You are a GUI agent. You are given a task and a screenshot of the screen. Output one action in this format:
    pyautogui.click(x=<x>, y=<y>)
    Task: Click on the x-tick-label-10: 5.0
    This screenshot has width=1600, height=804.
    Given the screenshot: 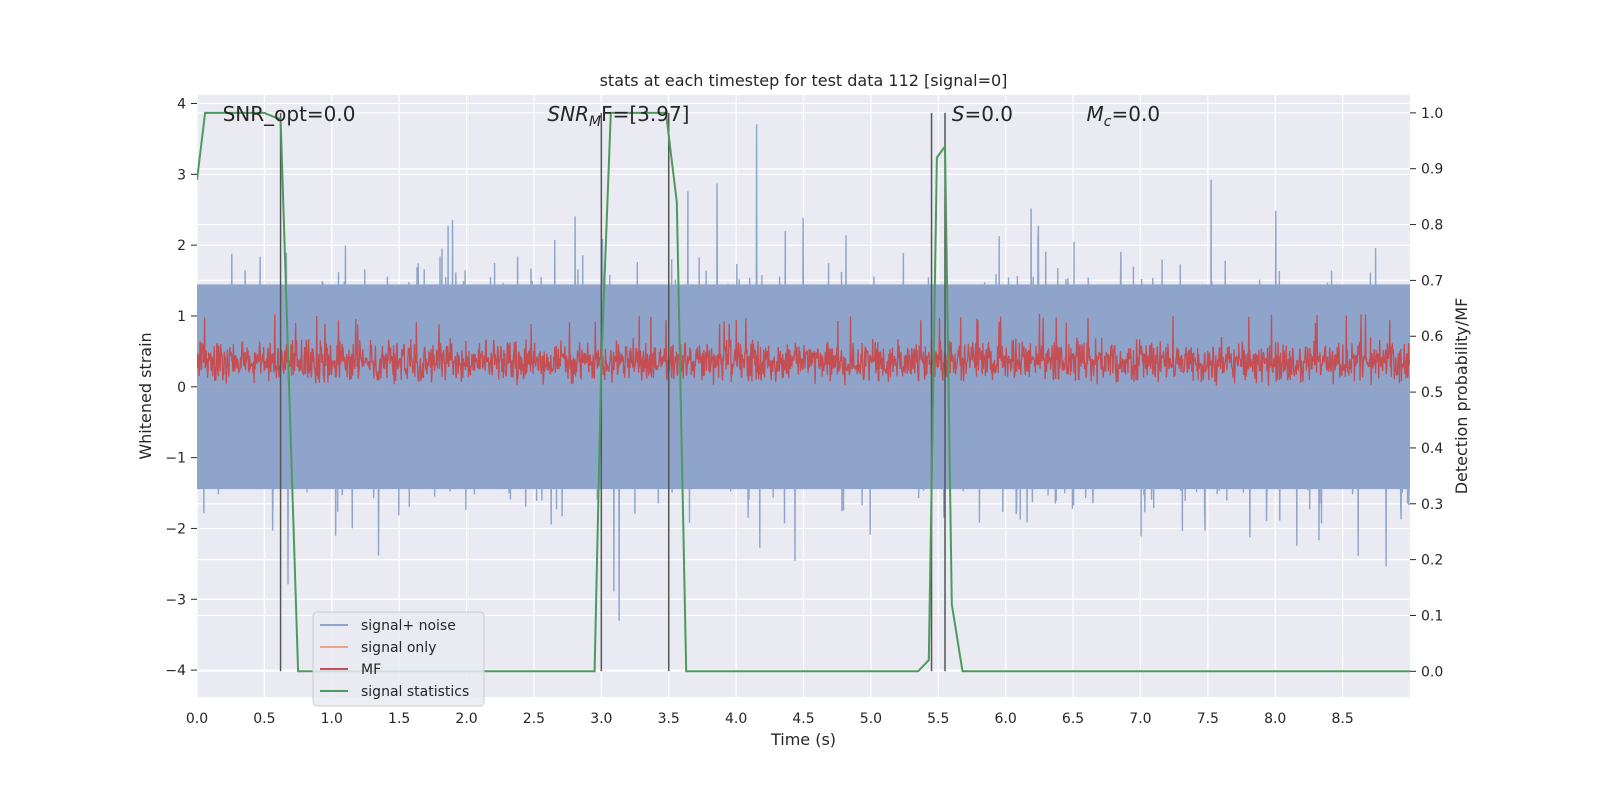 What is the action you would take?
    pyautogui.click(x=871, y=719)
    